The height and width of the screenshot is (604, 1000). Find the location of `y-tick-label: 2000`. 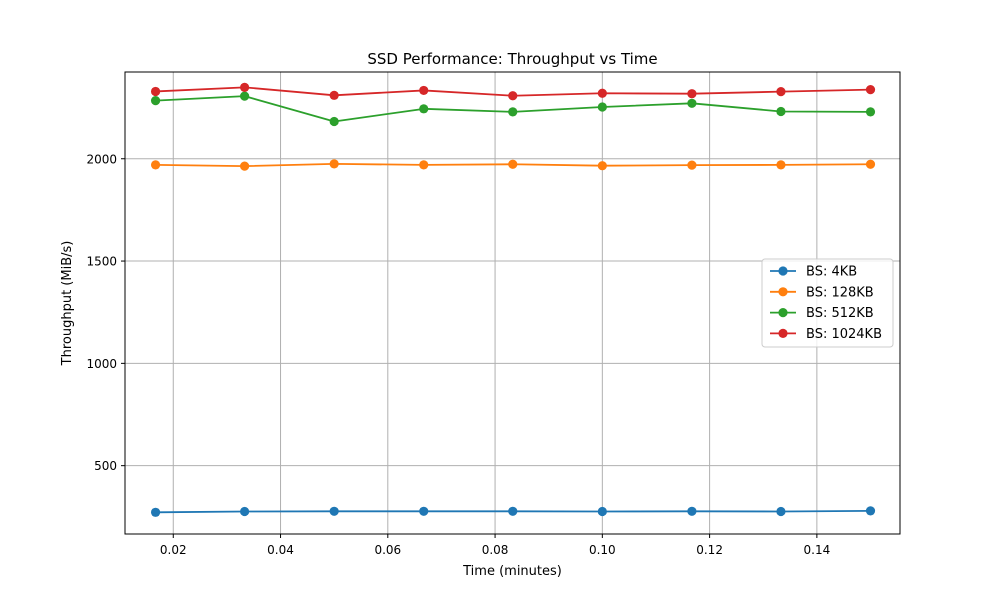

y-tick-label: 2000 is located at coordinates (101, 159).